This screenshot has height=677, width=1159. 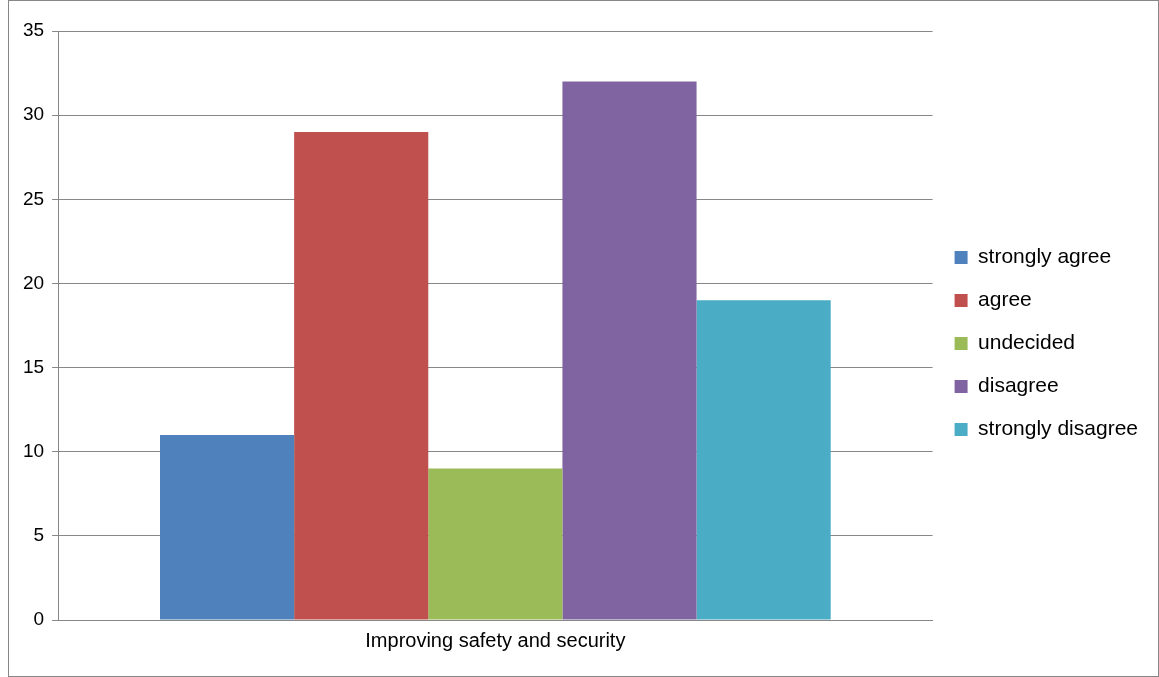 I want to click on y-tick-label: 30, so click(x=33, y=114).